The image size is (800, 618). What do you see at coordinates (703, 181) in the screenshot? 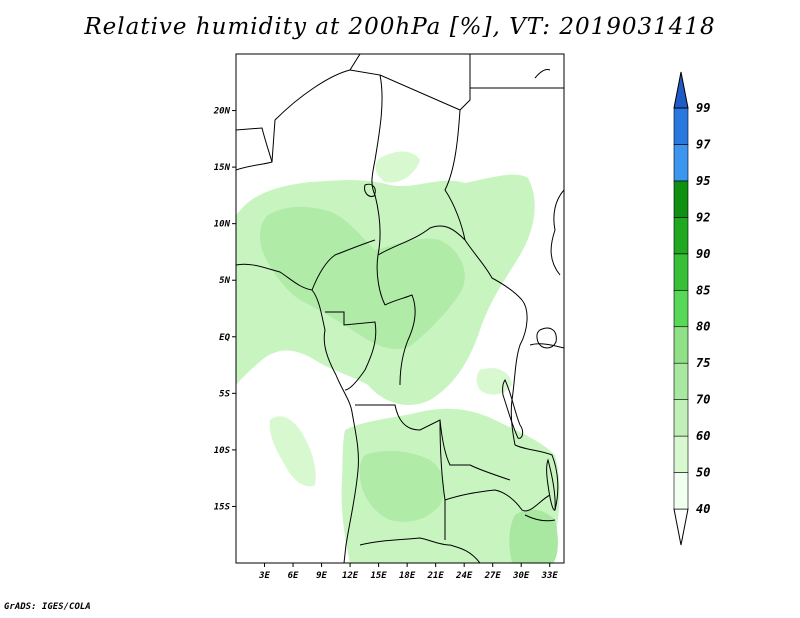
I see `colorbar-label: 95` at bounding box center [703, 181].